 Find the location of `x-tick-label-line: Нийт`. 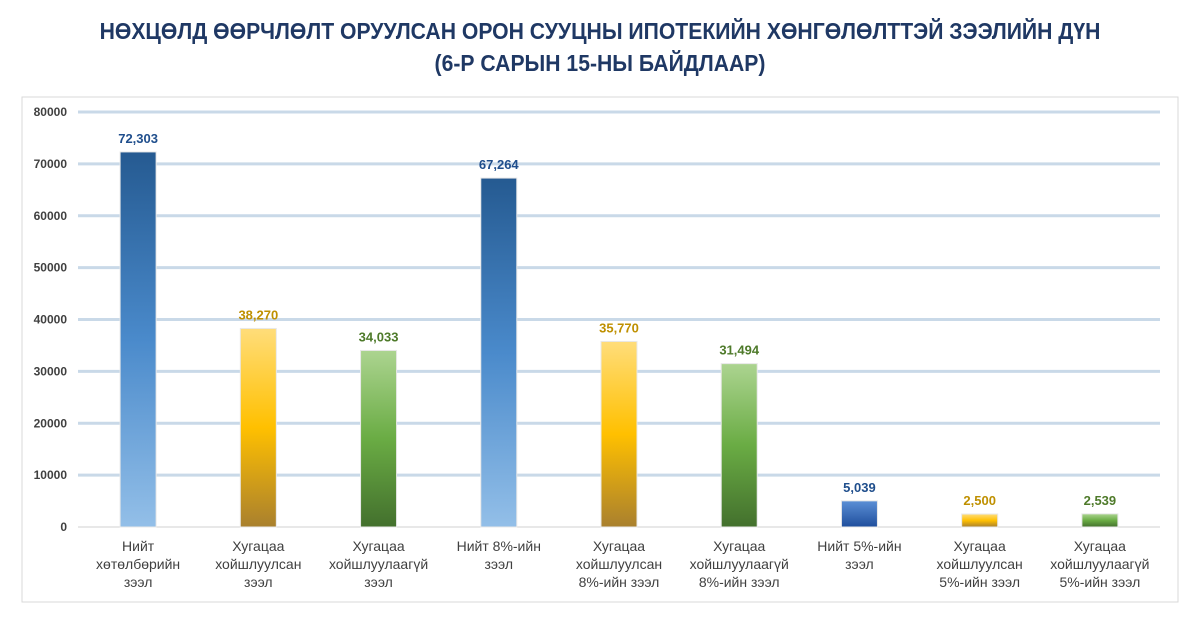

x-tick-label-line: Нийт is located at coordinates (138, 546).